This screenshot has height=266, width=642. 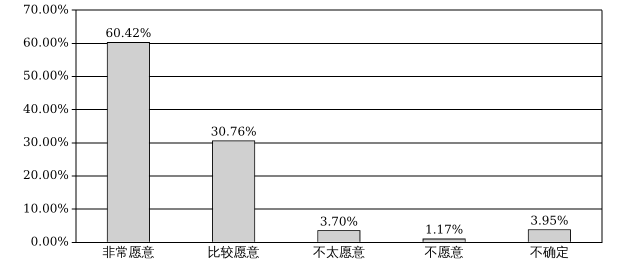 What do you see at coordinates (45, 9) in the screenshot?
I see `y-tick-label: 70.00%` at bounding box center [45, 9].